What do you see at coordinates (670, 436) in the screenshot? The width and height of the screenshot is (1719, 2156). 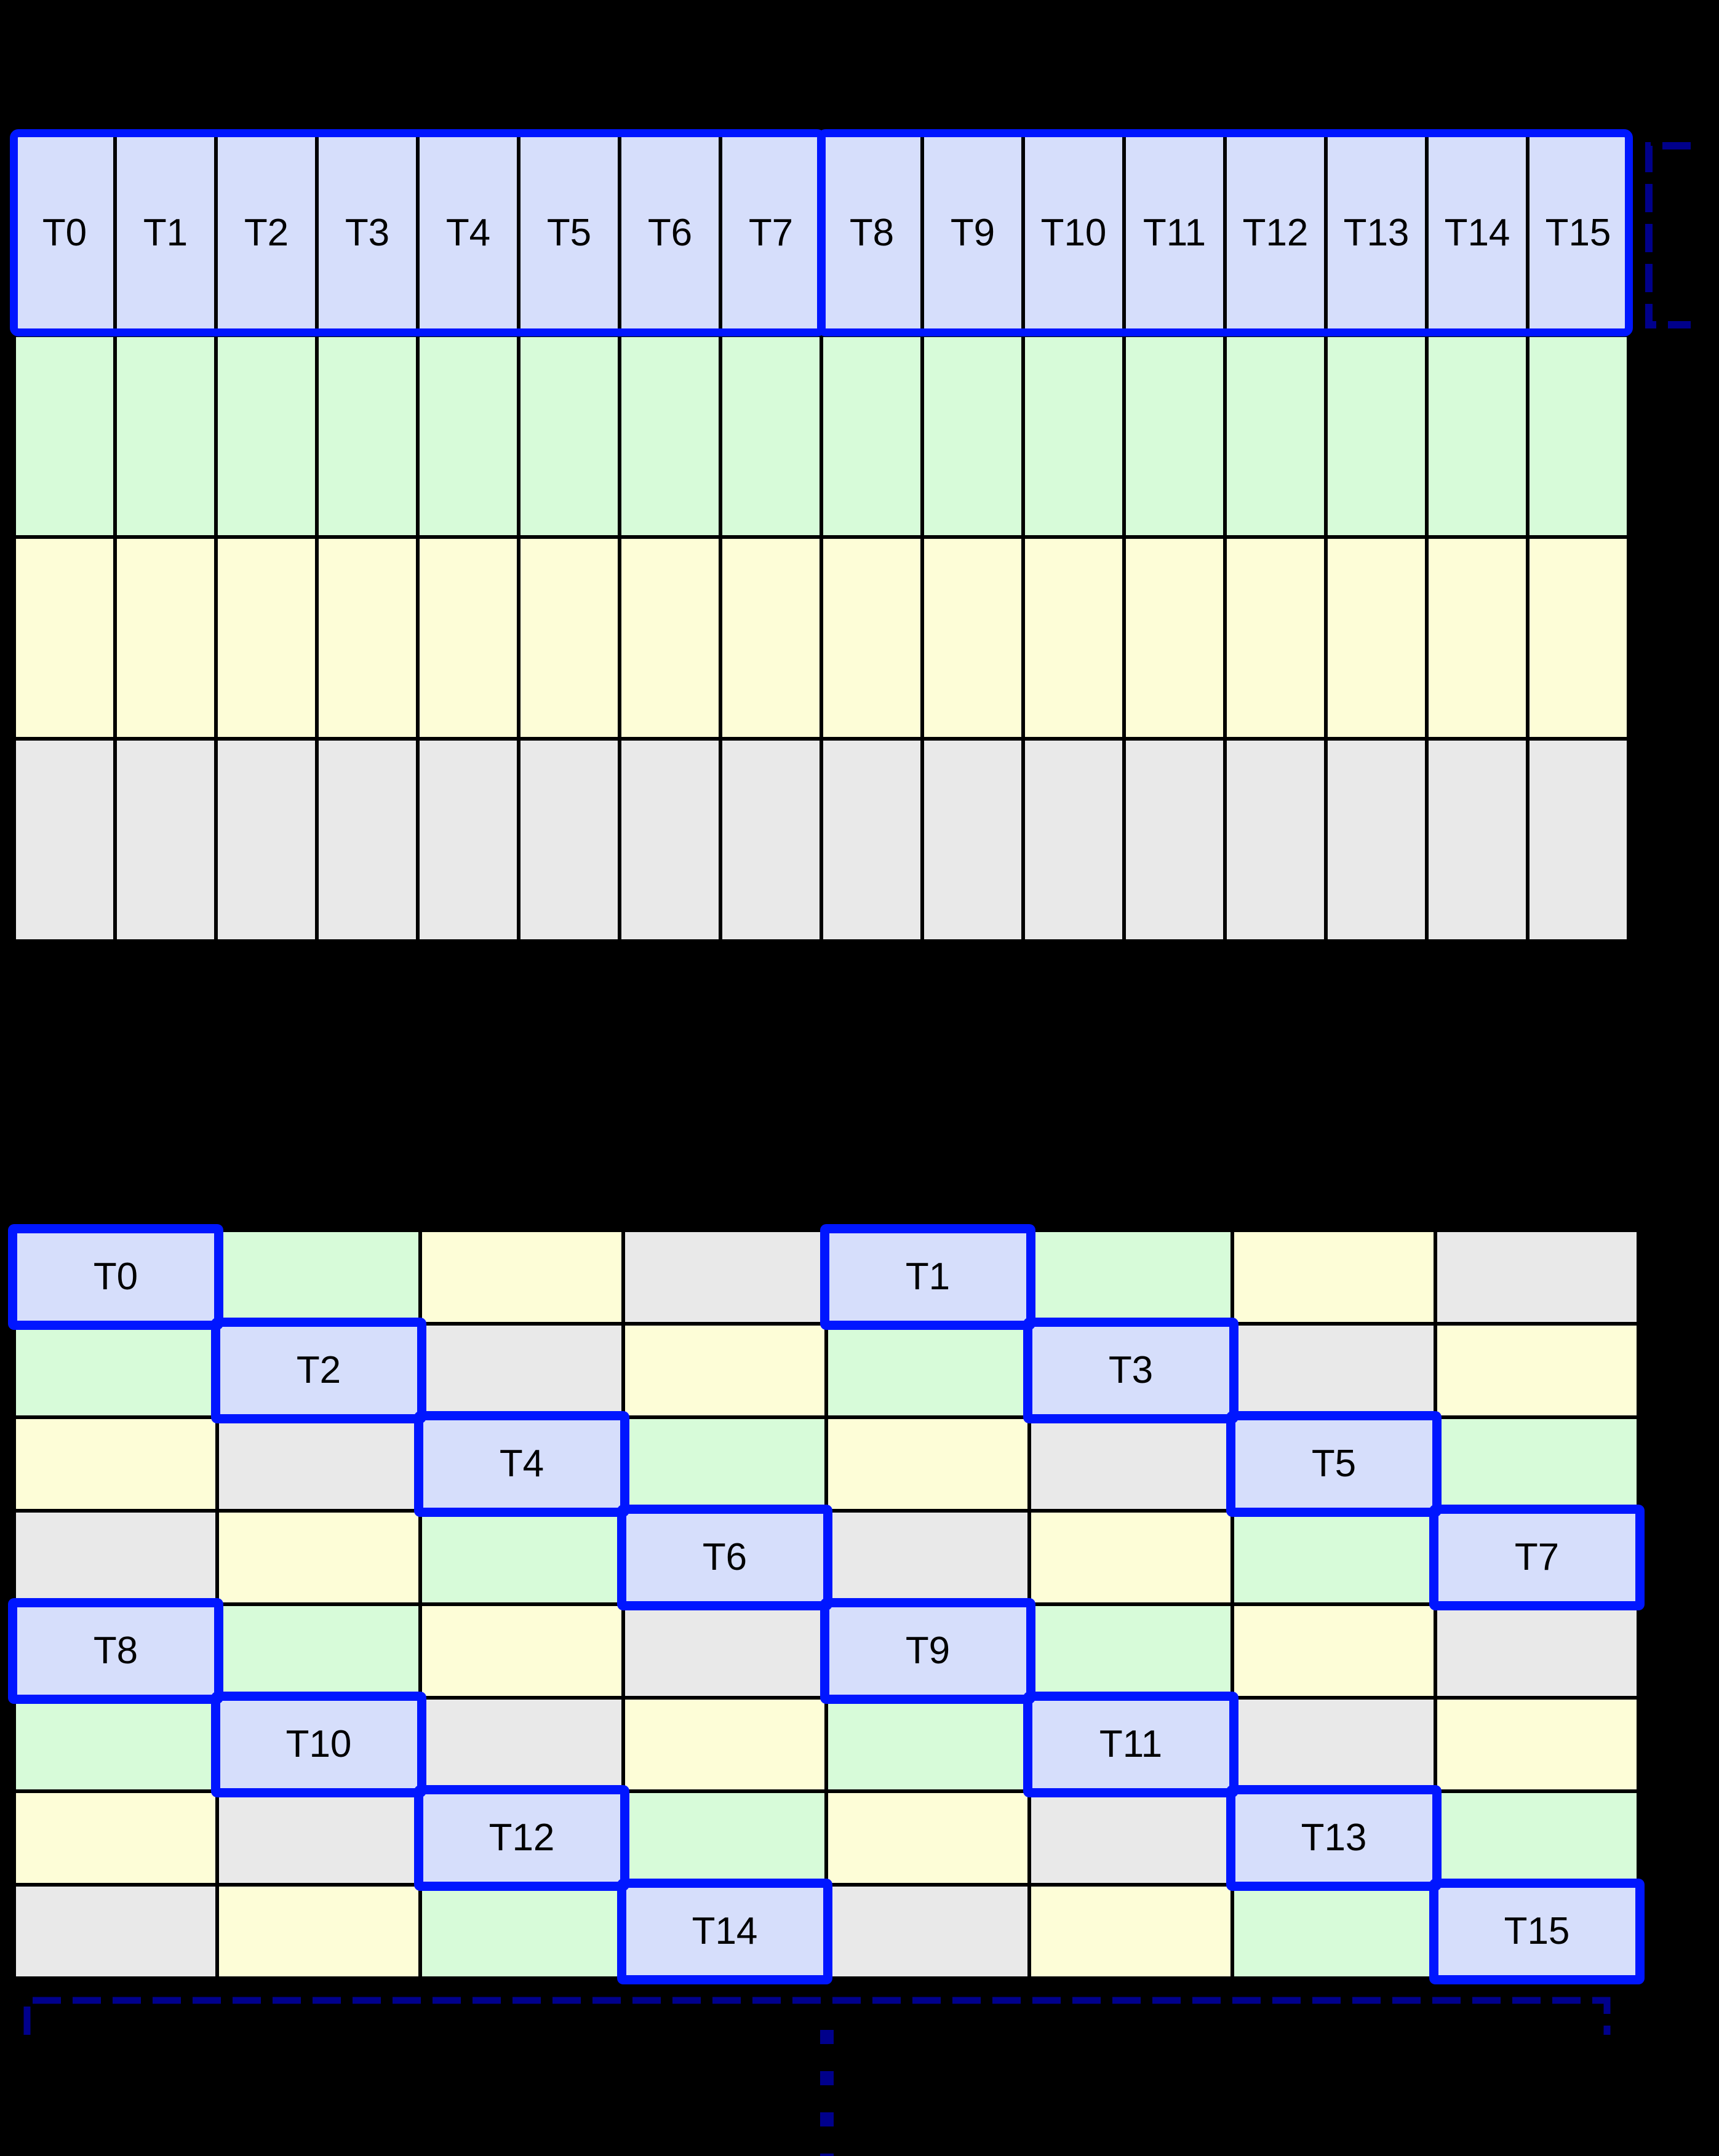 I see `top-grid-cell-r1c6` at bounding box center [670, 436].